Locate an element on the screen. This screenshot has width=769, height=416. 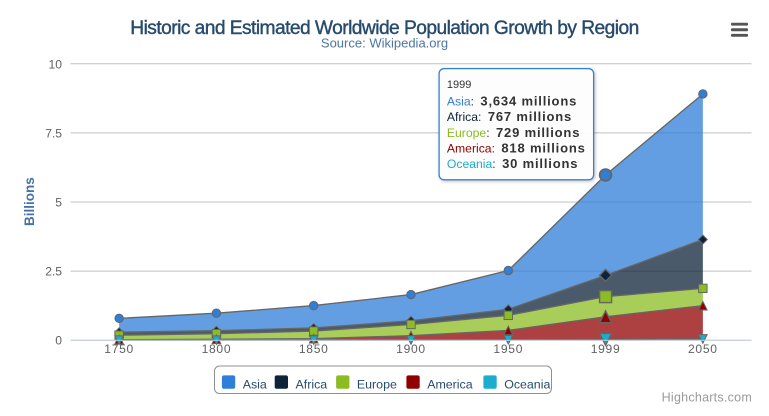
svg-text: Europe: 729 millions is located at coordinates (513, 132).